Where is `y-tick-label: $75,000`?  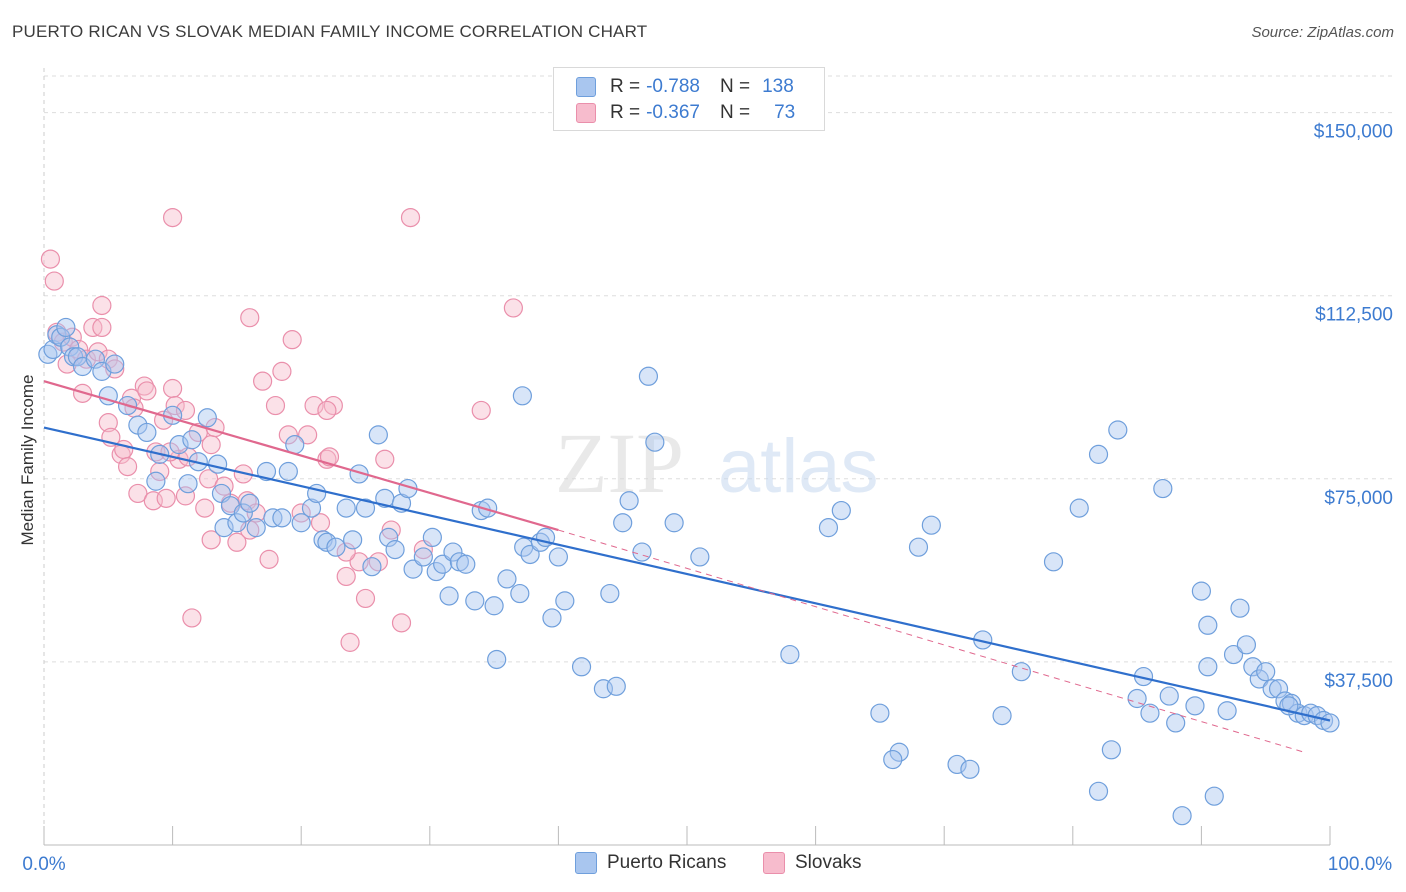 y-tick-label: $75,000 is located at coordinates (1358, 498).